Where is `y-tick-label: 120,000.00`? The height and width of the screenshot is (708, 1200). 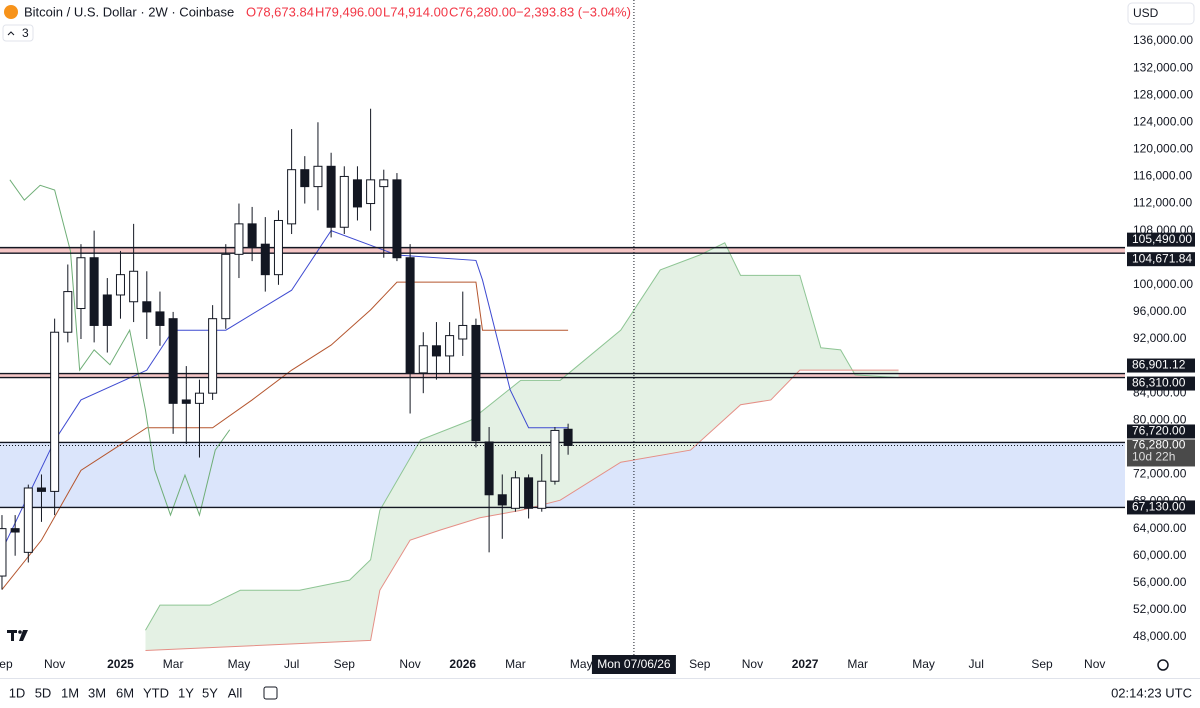
y-tick-label: 120,000.00 is located at coordinates (1163, 149).